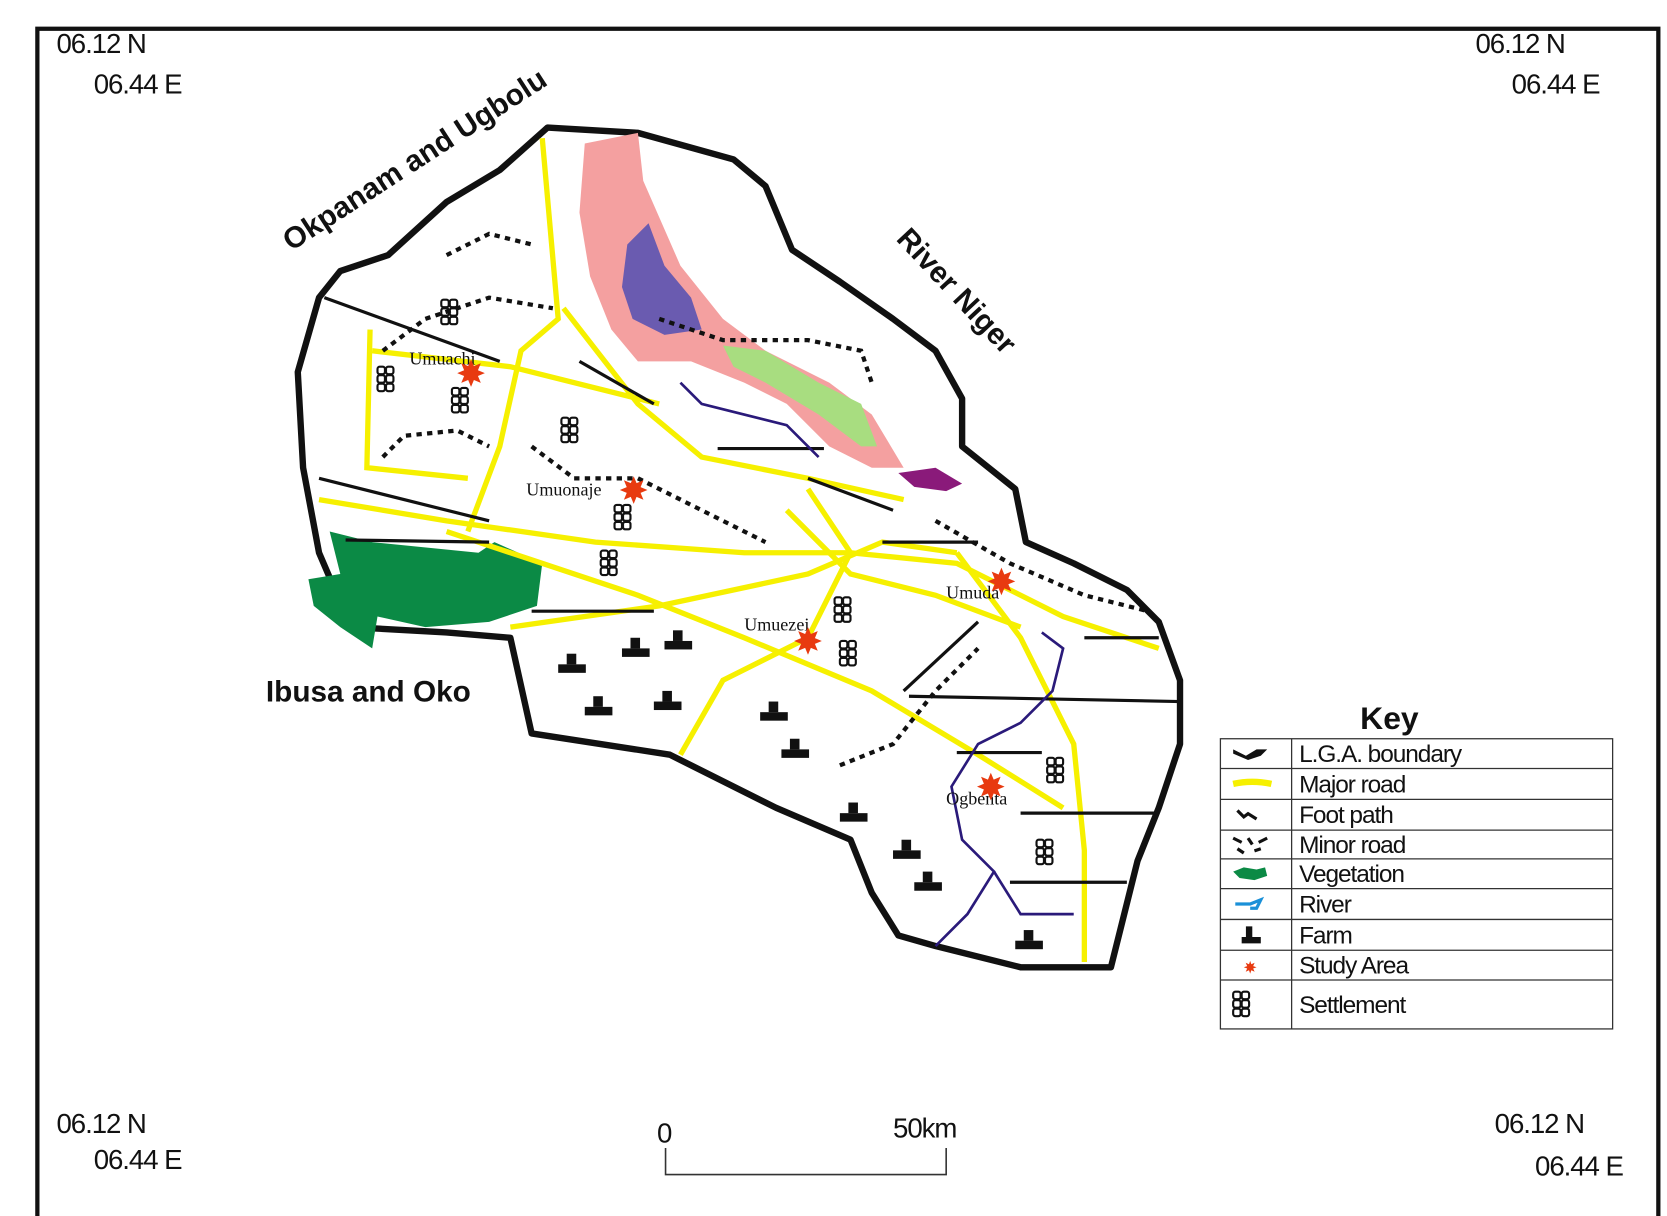 The height and width of the screenshot is (1216, 1667). What do you see at coordinates (442, 359) in the screenshot?
I see `place-label: Umuachi` at bounding box center [442, 359].